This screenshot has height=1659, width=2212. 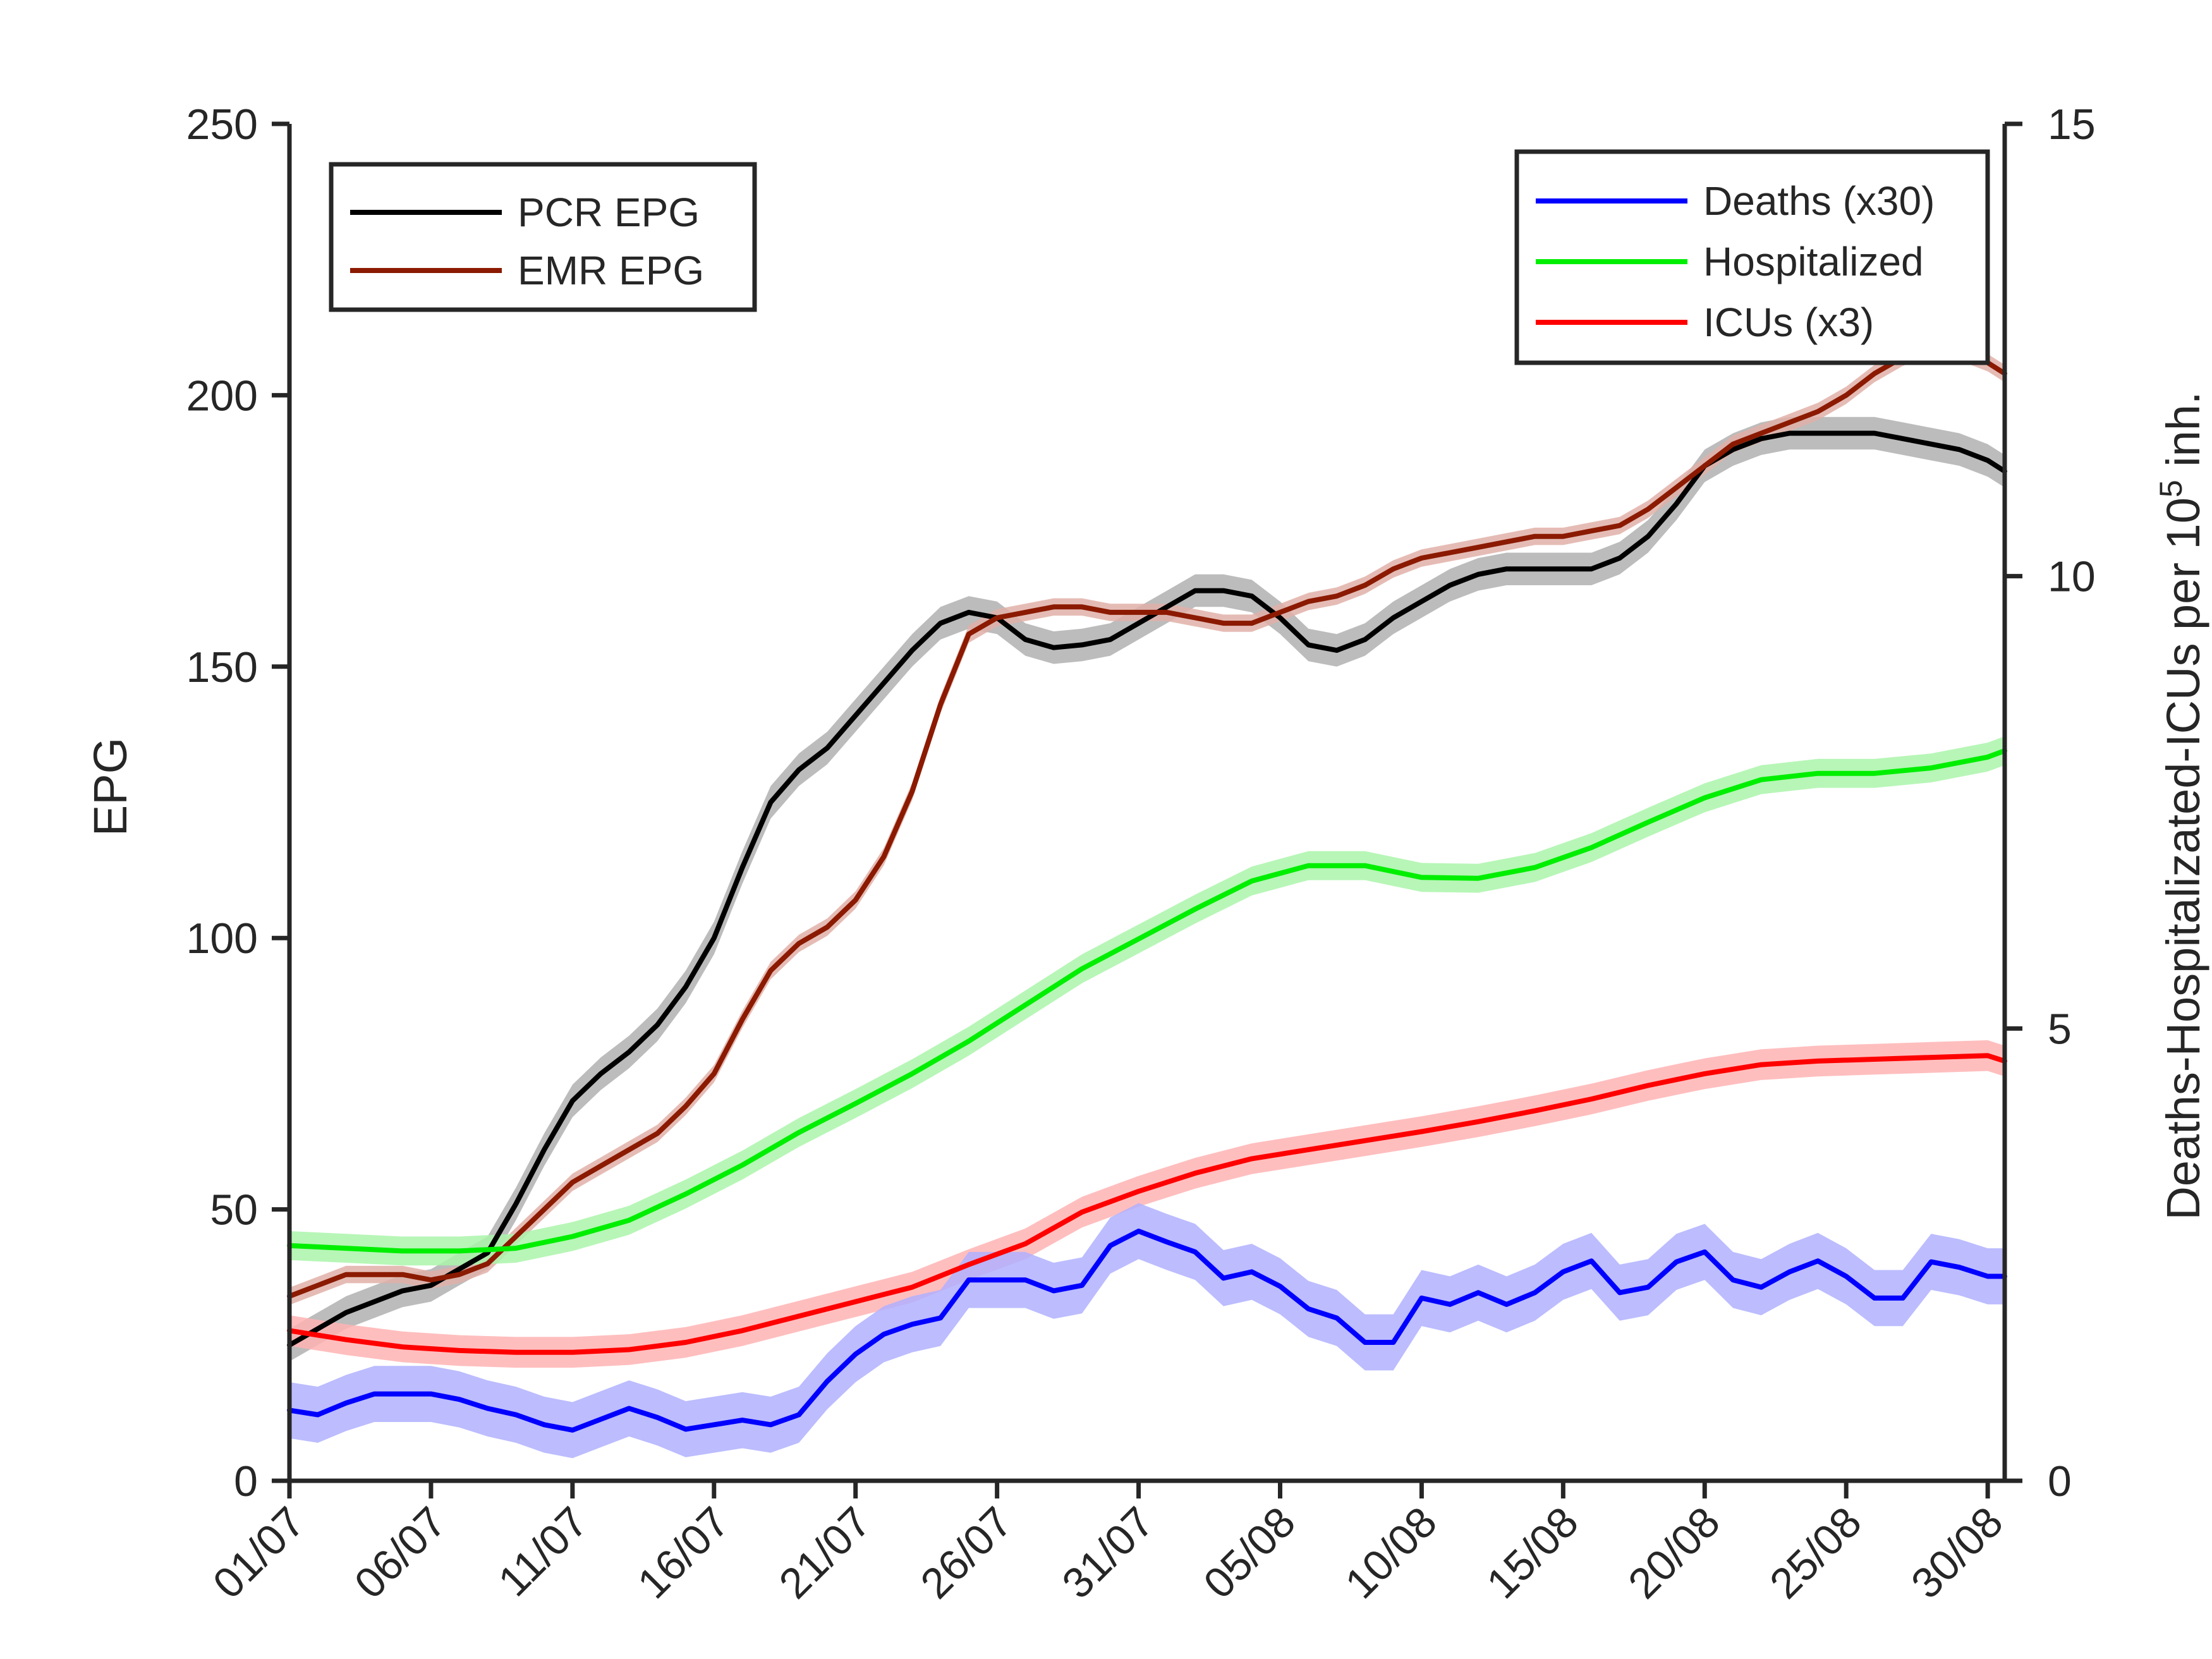 I want to click on y-tick-label-right: 5, so click(x=2060, y=1029).